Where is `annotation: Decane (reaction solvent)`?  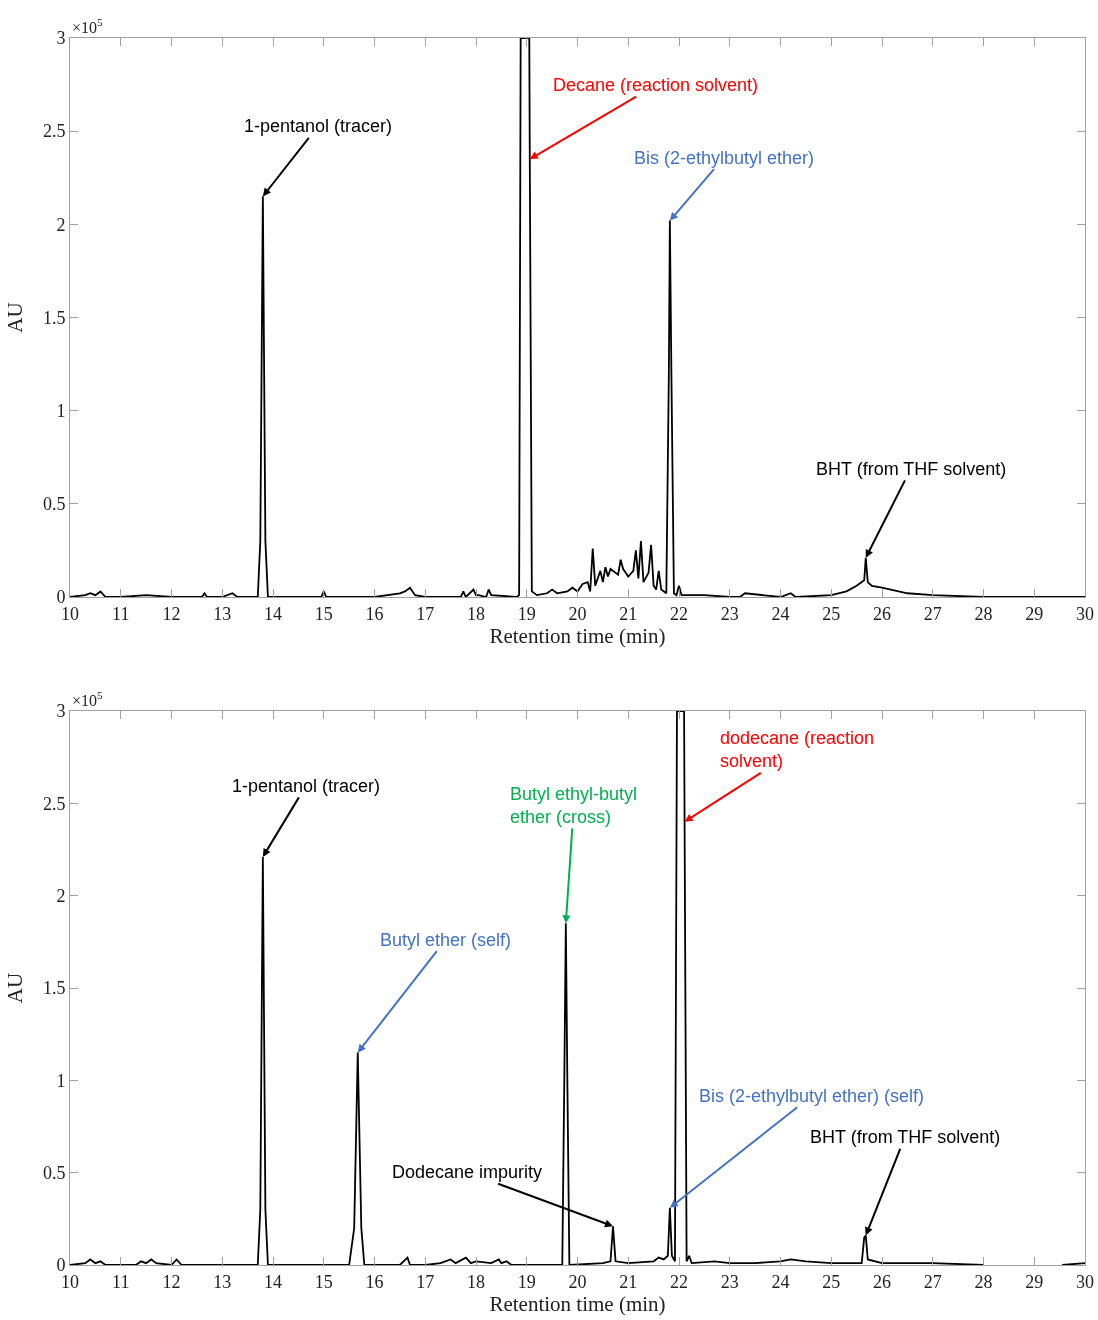
annotation: Decane (reaction solvent) is located at coordinates (656, 85).